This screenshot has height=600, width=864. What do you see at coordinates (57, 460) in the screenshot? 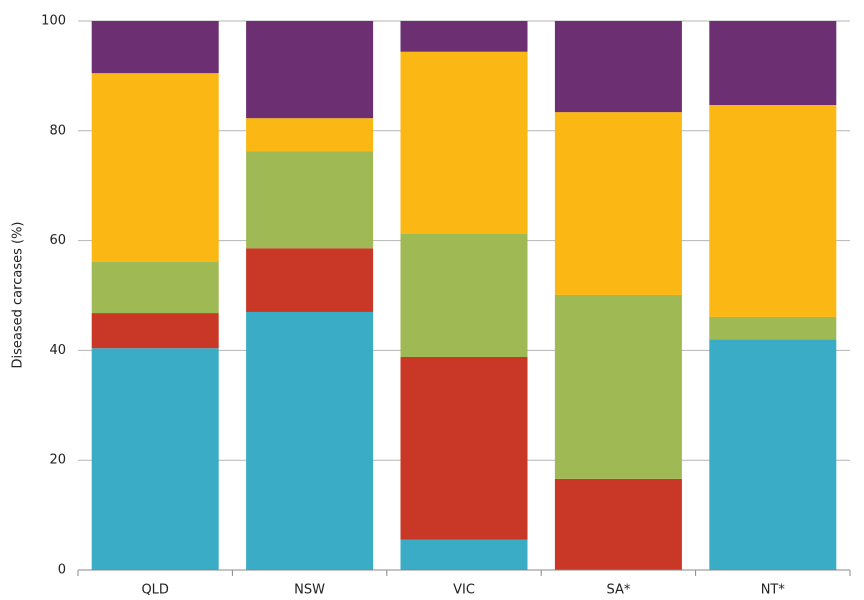
I see `y-tick-label: 20` at bounding box center [57, 460].